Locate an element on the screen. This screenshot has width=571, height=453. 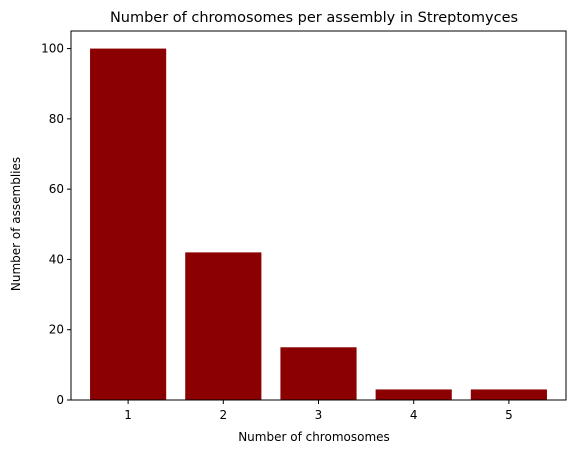
y-tick-label: 100 is located at coordinates (52, 49).